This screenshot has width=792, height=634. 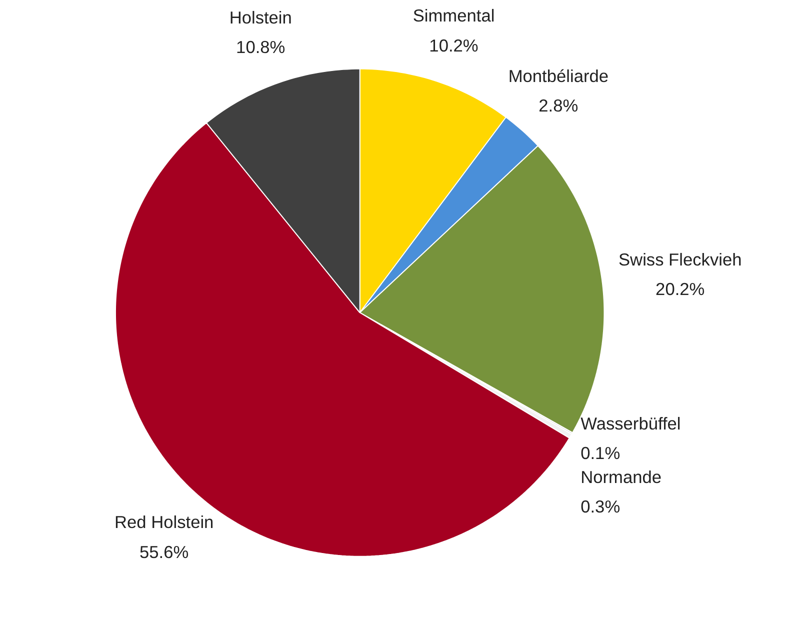 I want to click on slice-label: Swiss Fleckvieh, so click(x=680, y=259).